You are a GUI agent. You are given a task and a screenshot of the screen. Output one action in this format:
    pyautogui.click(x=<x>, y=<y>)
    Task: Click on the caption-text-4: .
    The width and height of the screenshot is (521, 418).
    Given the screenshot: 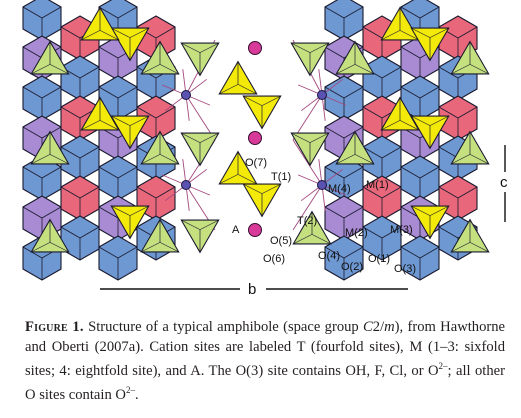 What is the action you would take?
    pyautogui.click(x=136, y=395)
    